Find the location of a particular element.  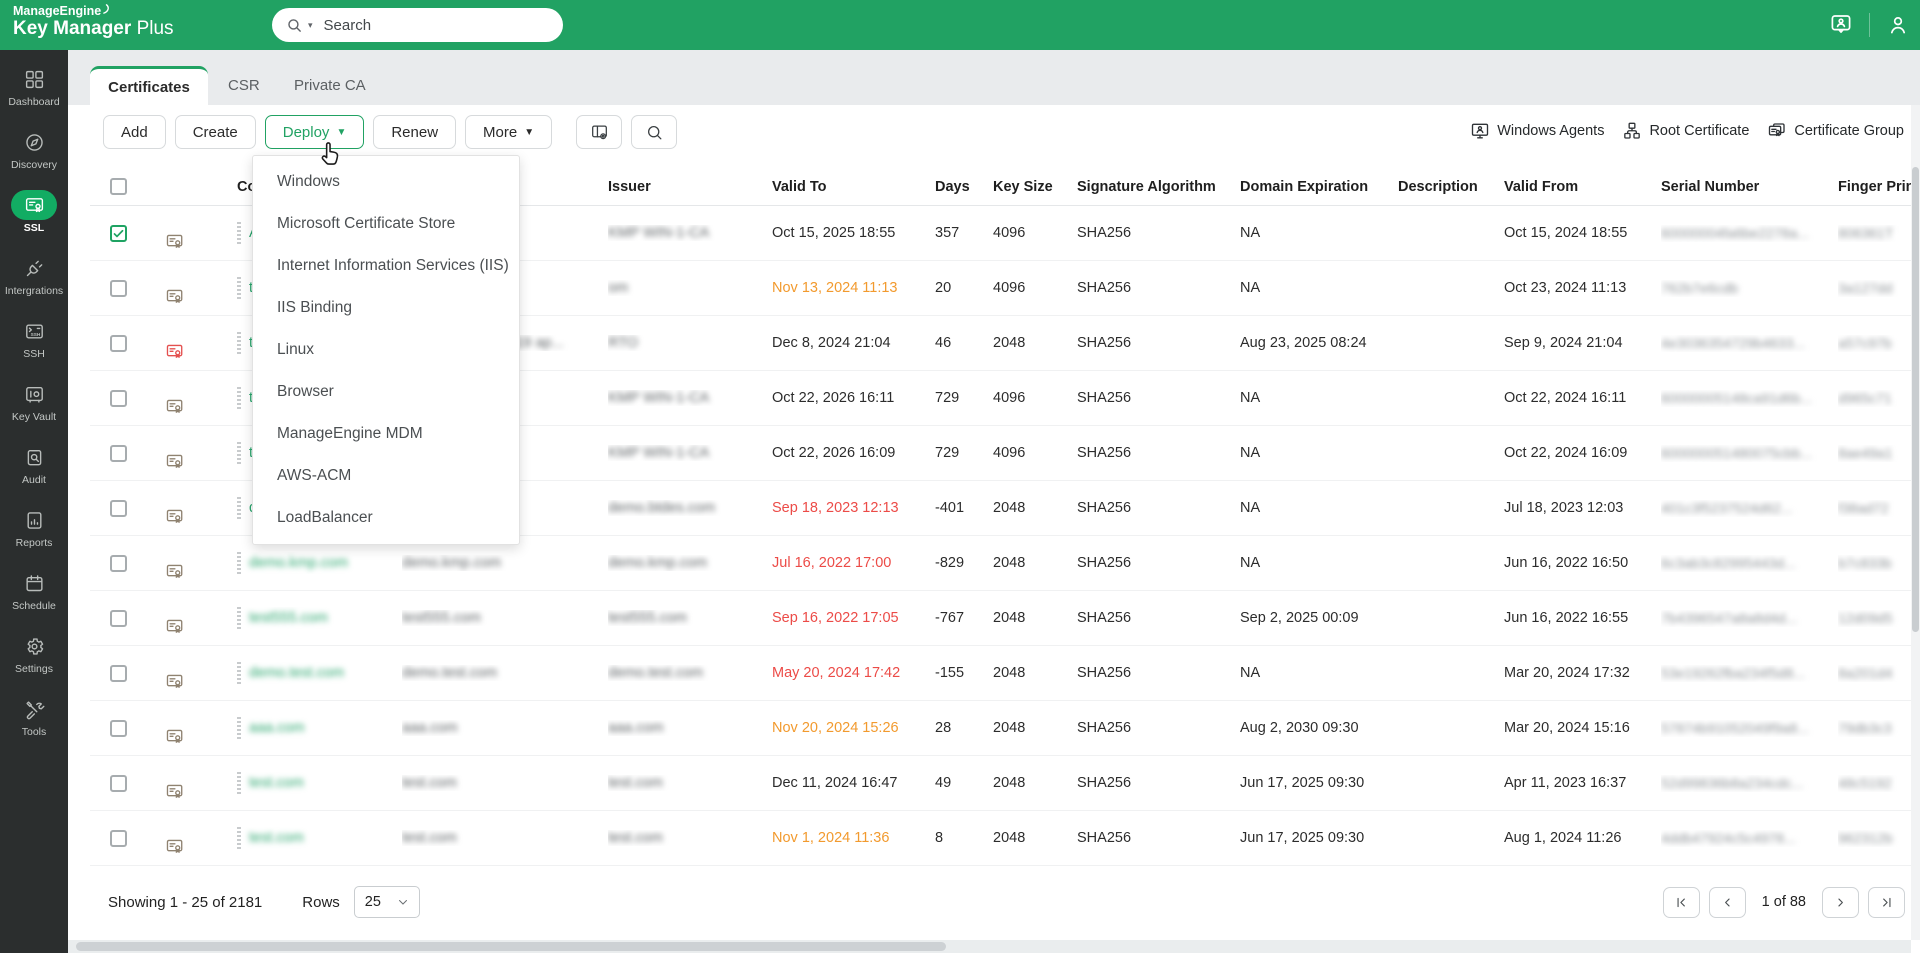

more-button: More ▼ is located at coordinates (509, 132).